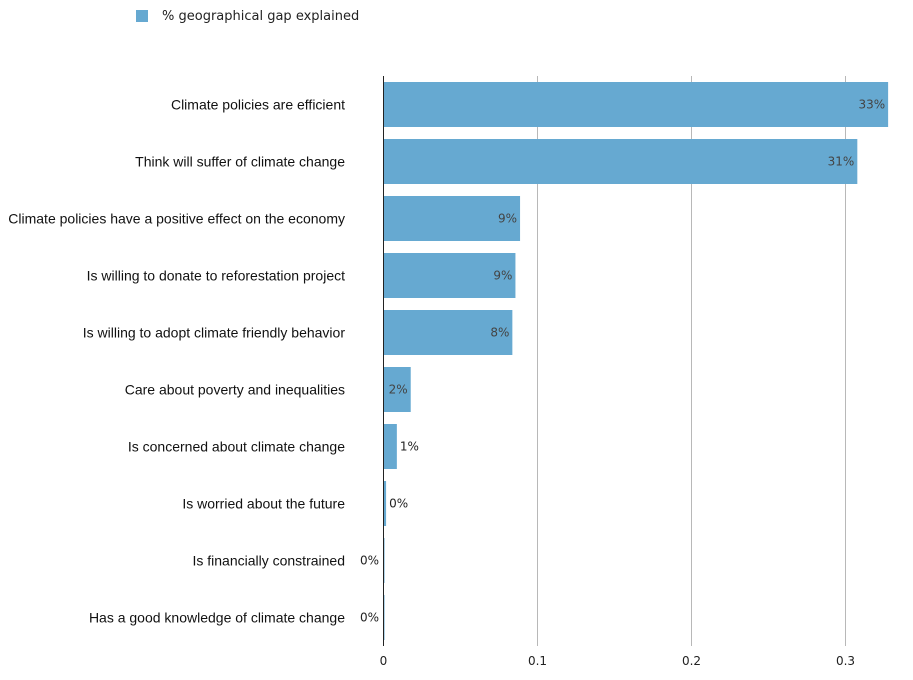  What do you see at coordinates (691, 661) in the screenshot?
I see `x-tick-label: 0.2` at bounding box center [691, 661].